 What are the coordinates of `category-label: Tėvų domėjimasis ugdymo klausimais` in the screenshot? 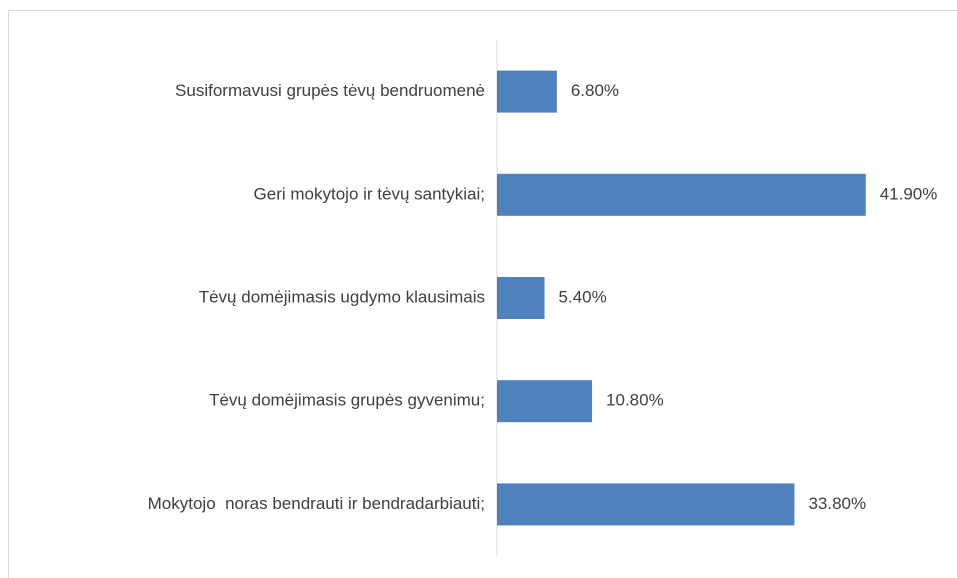 It's located at (342, 296).